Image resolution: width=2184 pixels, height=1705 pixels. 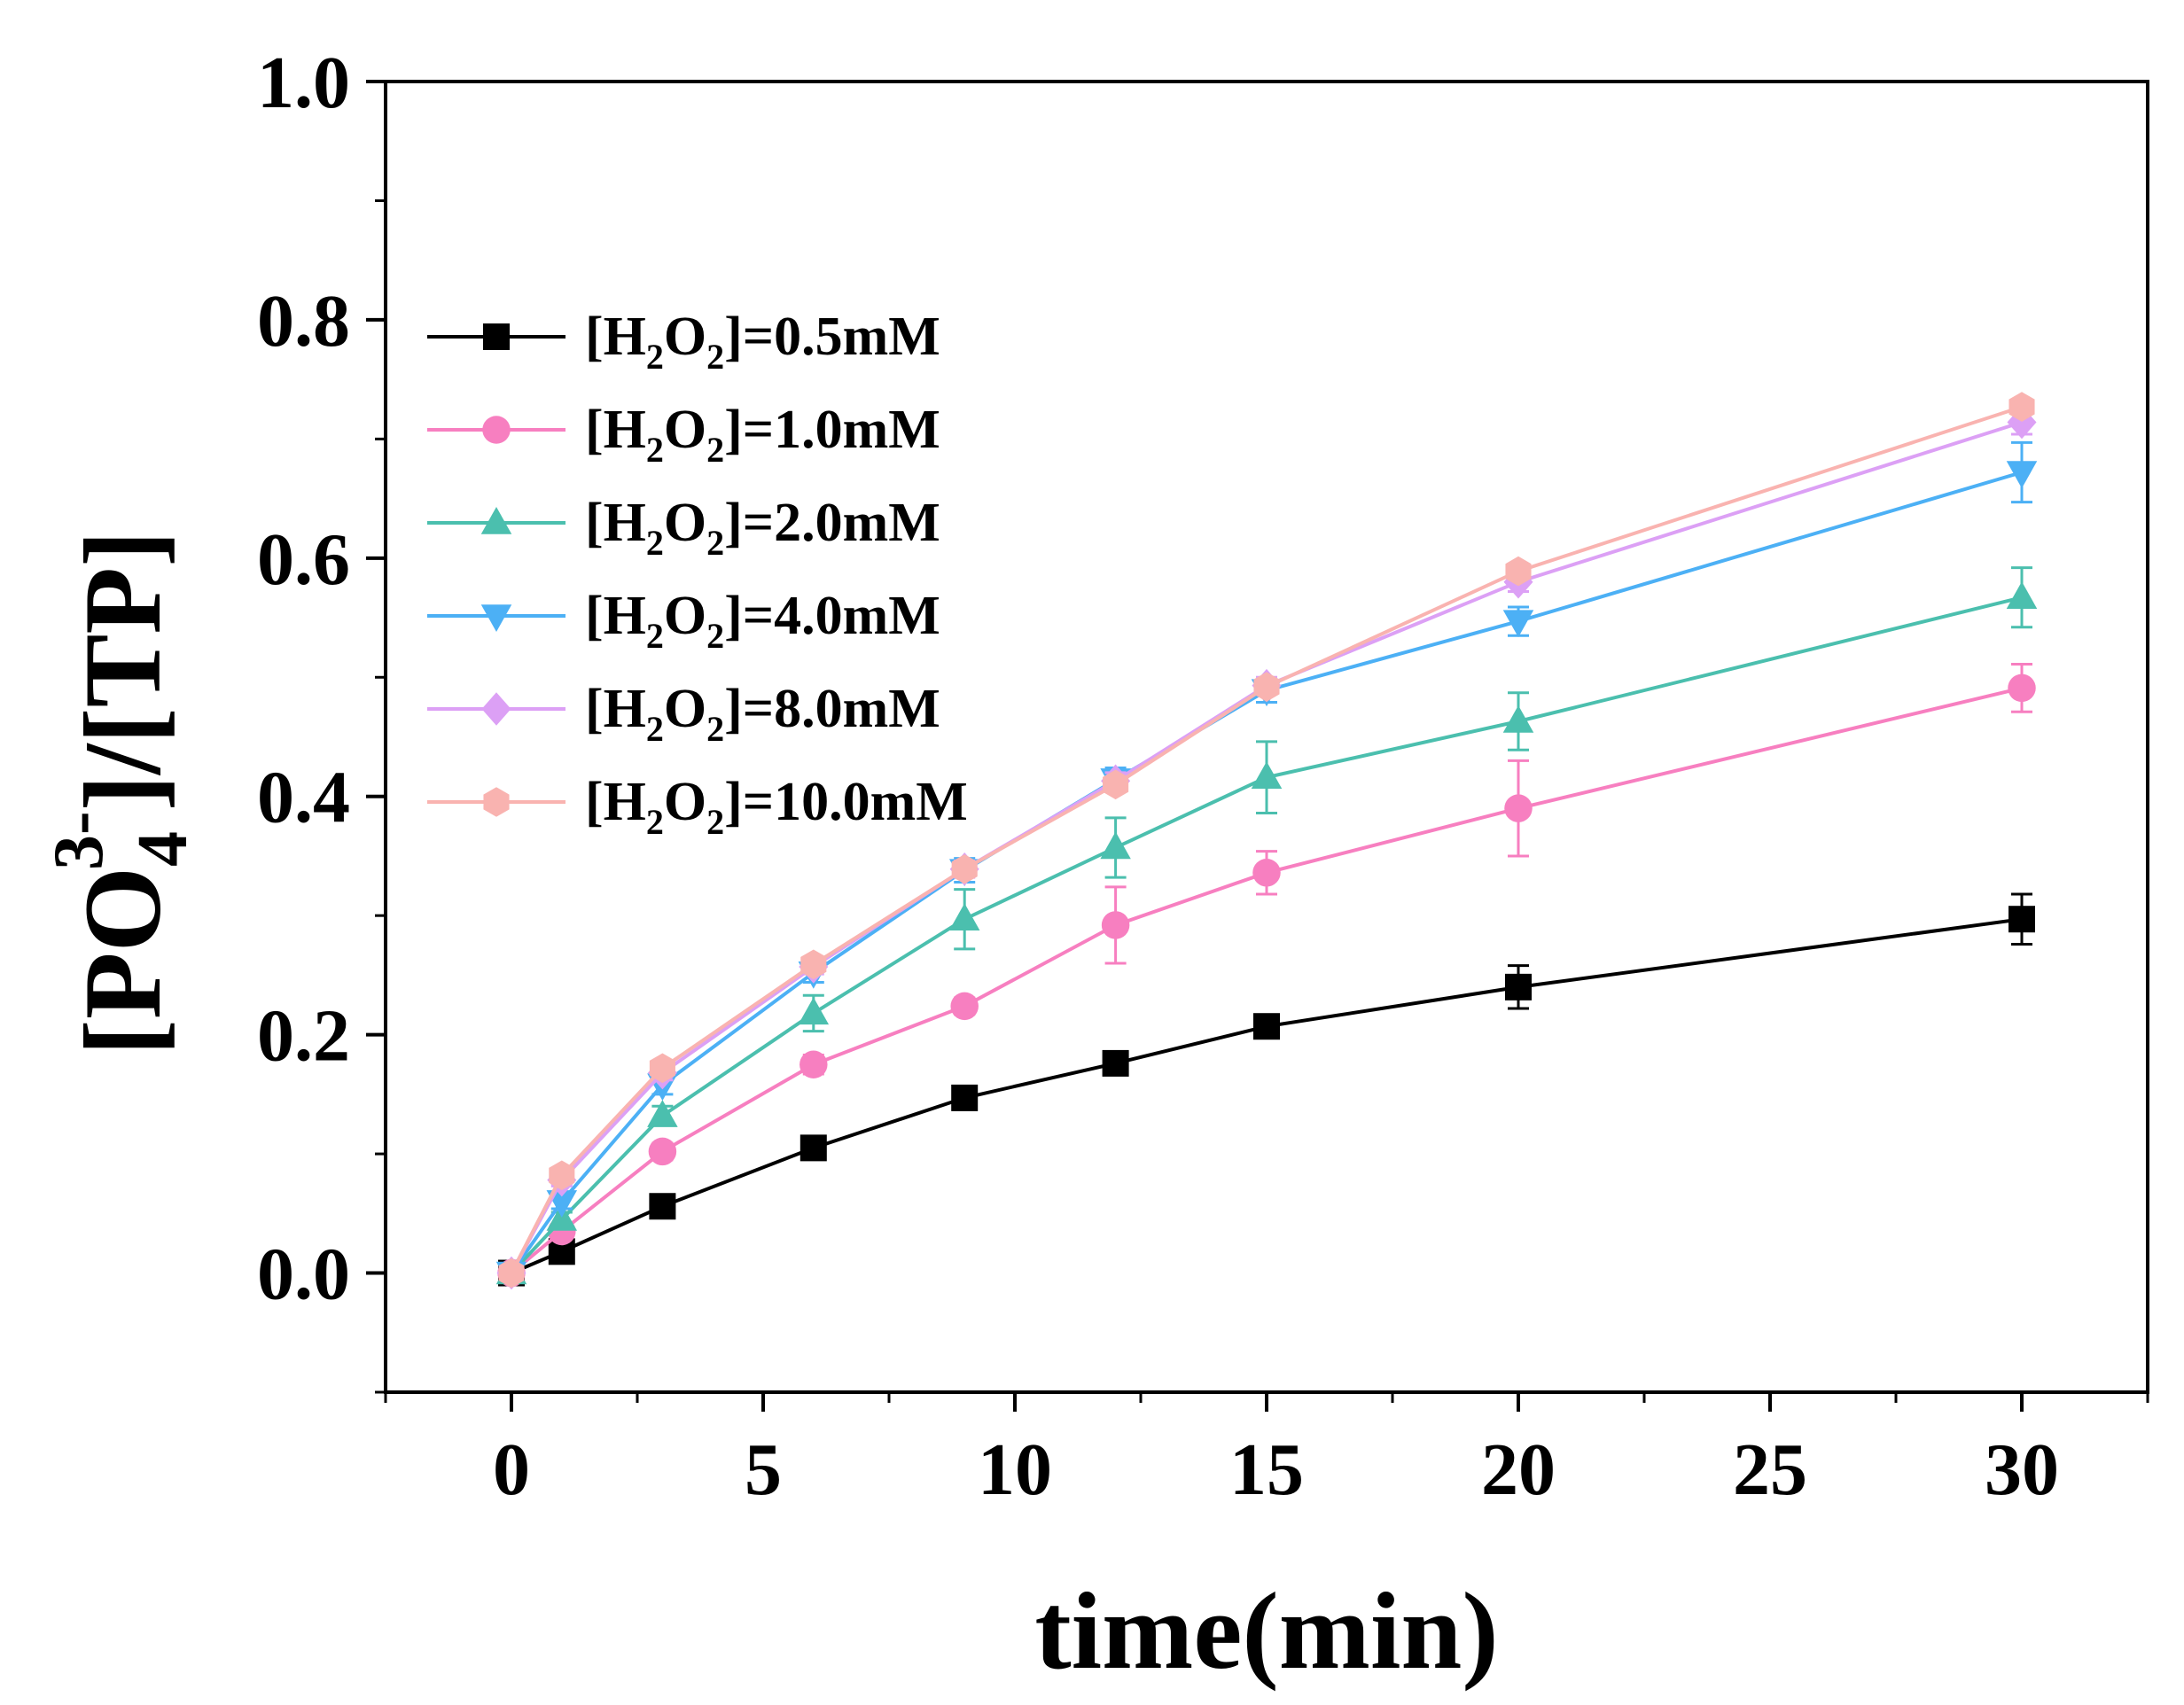 What do you see at coordinates (303, 321) in the screenshot?
I see `y-tick-label: 0.8` at bounding box center [303, 321].